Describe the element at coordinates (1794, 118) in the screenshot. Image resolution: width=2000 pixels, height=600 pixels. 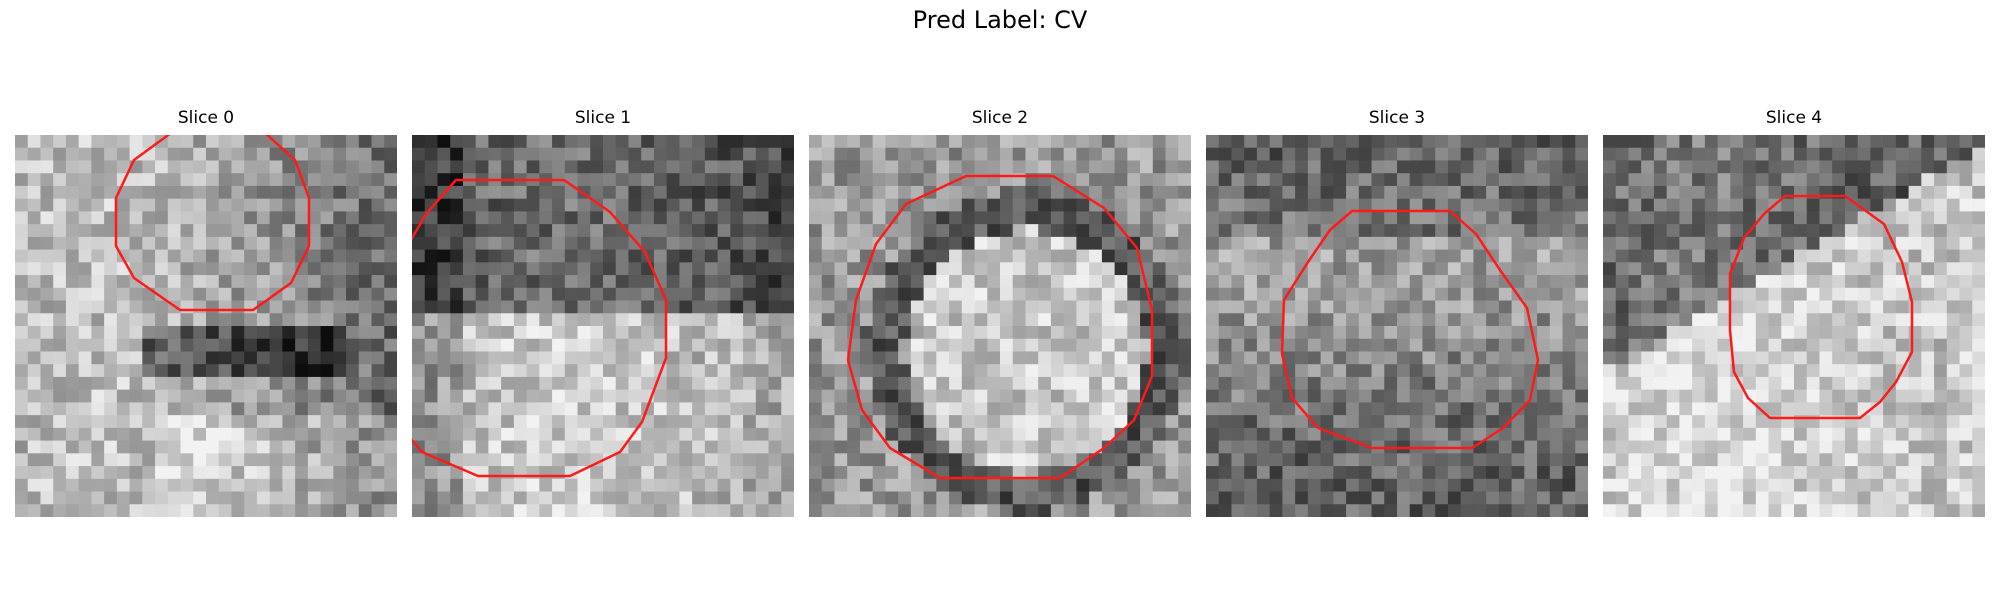
I see `slice-title: Slice 4` at that location.